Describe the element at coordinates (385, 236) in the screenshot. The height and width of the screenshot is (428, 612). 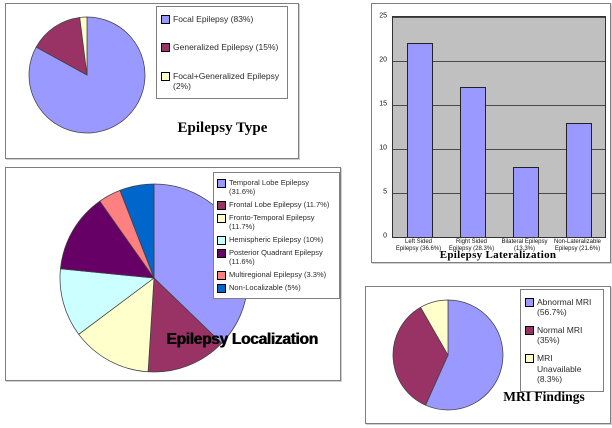
I see `y-tick-label: 0` at that location.